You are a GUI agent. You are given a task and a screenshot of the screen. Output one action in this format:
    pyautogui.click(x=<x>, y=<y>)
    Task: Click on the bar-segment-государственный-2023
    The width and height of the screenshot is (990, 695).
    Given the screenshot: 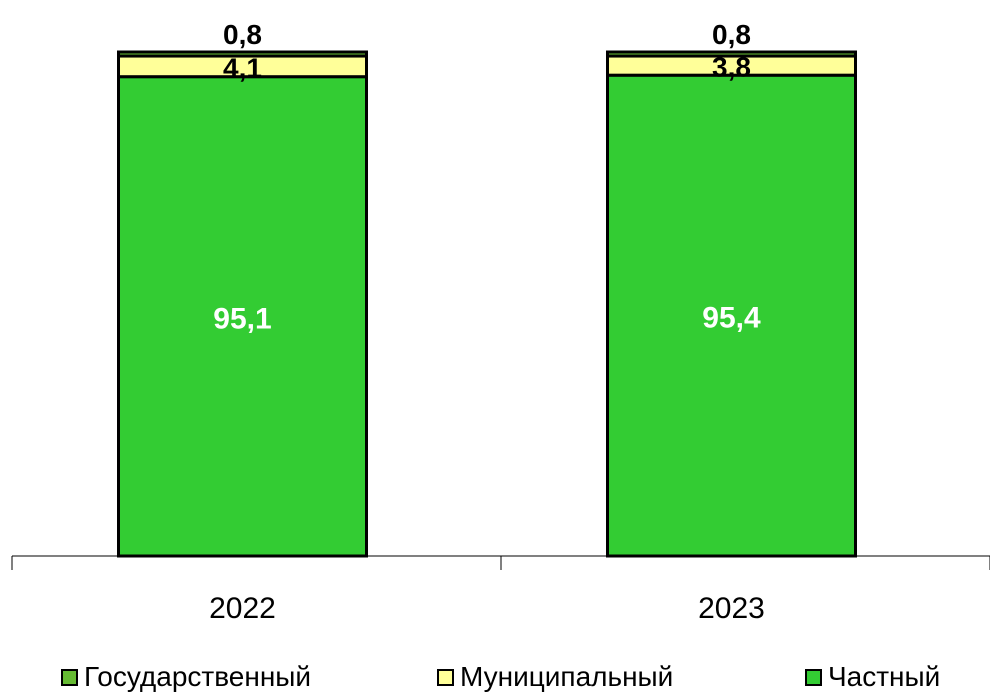 What is the action you would take?
    pyautogui.click(x=731, y=54)
    